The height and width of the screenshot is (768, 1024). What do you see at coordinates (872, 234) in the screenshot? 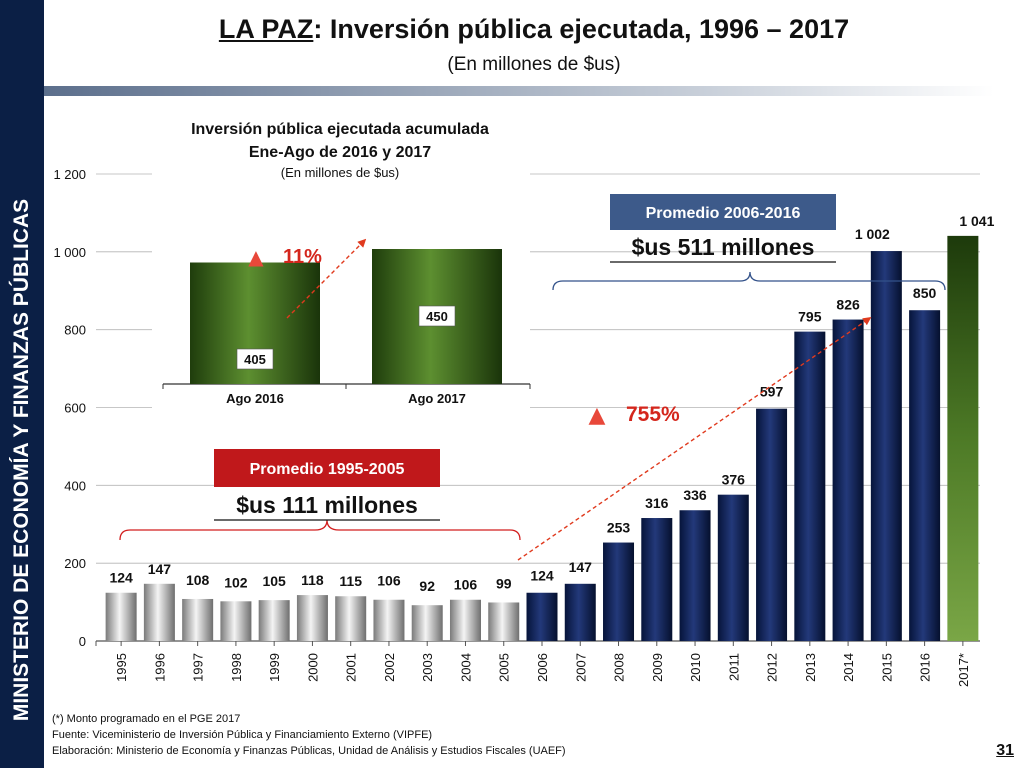
I see `data-label: 1 002` at bounding box center [872, 234].